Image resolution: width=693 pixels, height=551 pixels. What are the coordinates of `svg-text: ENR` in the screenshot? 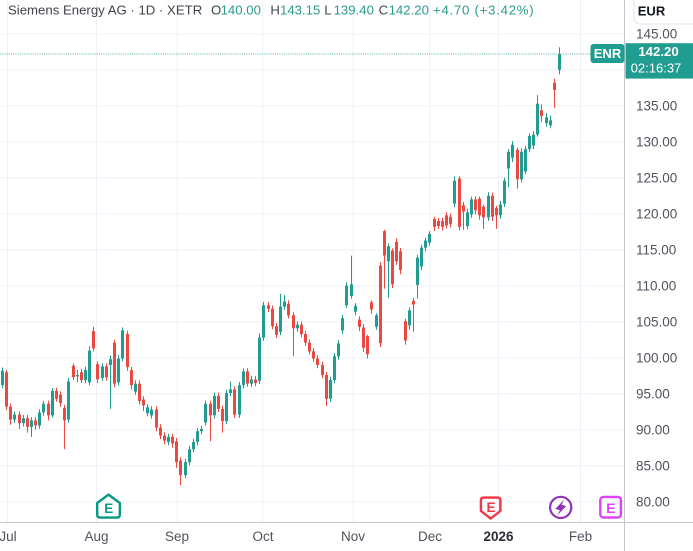 It's located at (608, 53).